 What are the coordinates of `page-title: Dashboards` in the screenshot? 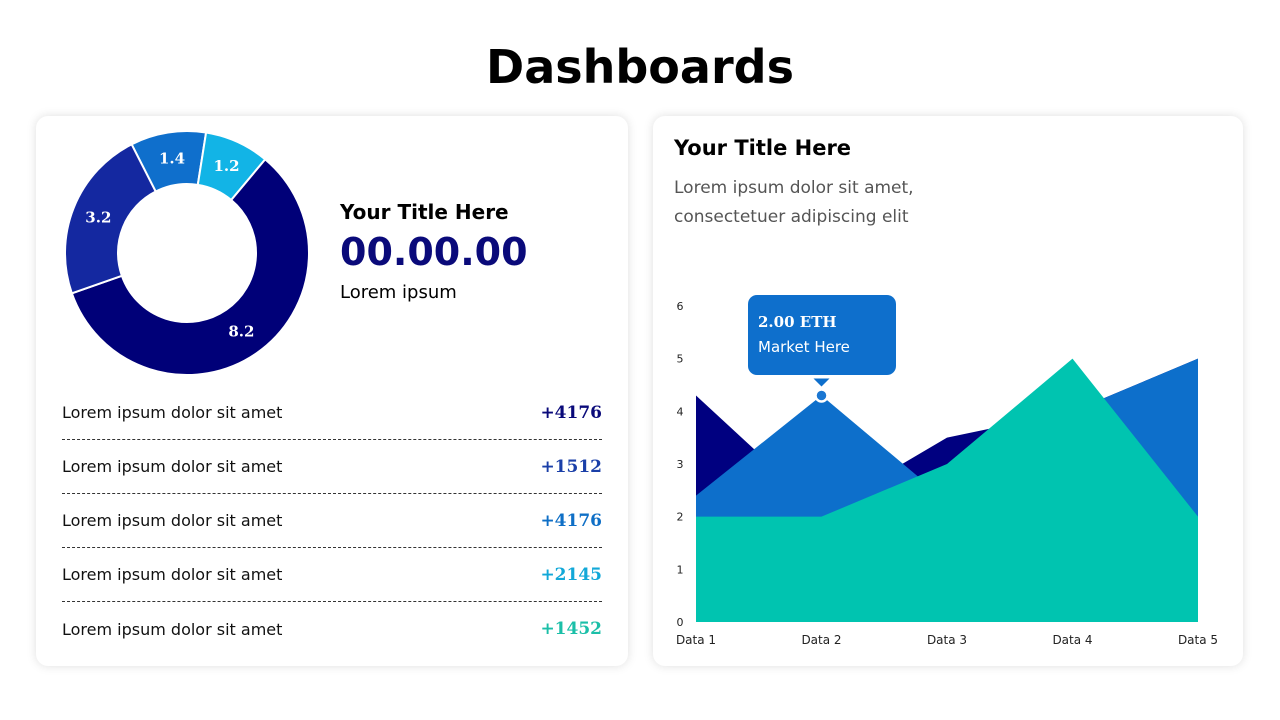 It's located at (640, 67).